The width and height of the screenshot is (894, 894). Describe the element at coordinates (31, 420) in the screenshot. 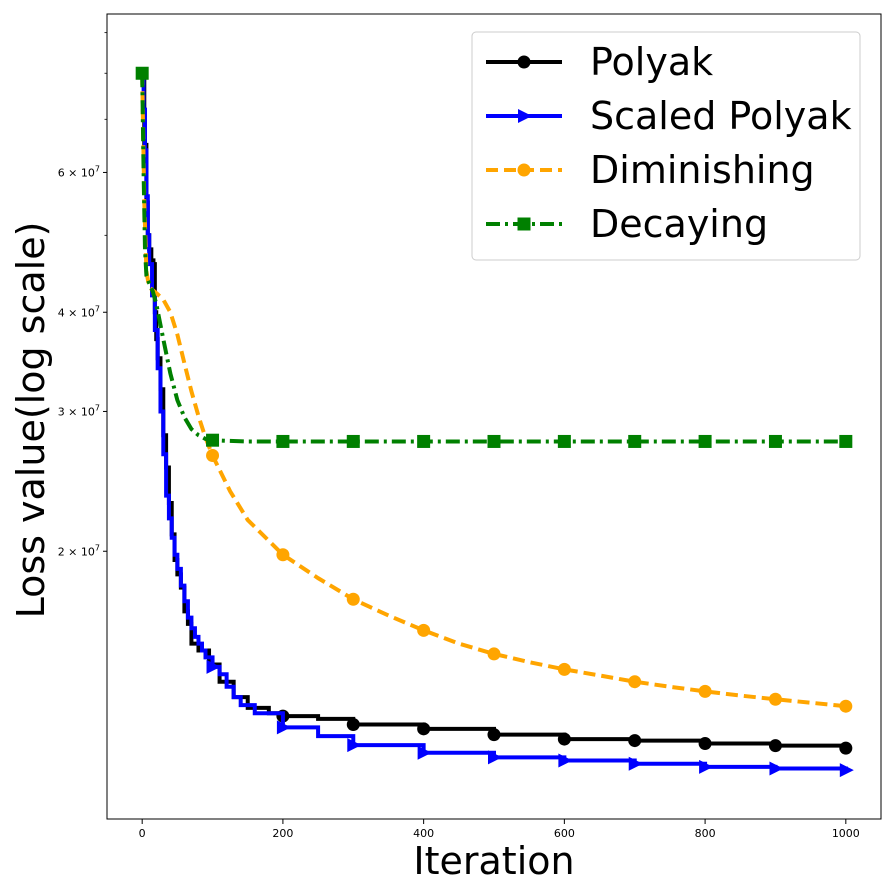

I see `y-axis-title: Loss value(log scale)` at that location.